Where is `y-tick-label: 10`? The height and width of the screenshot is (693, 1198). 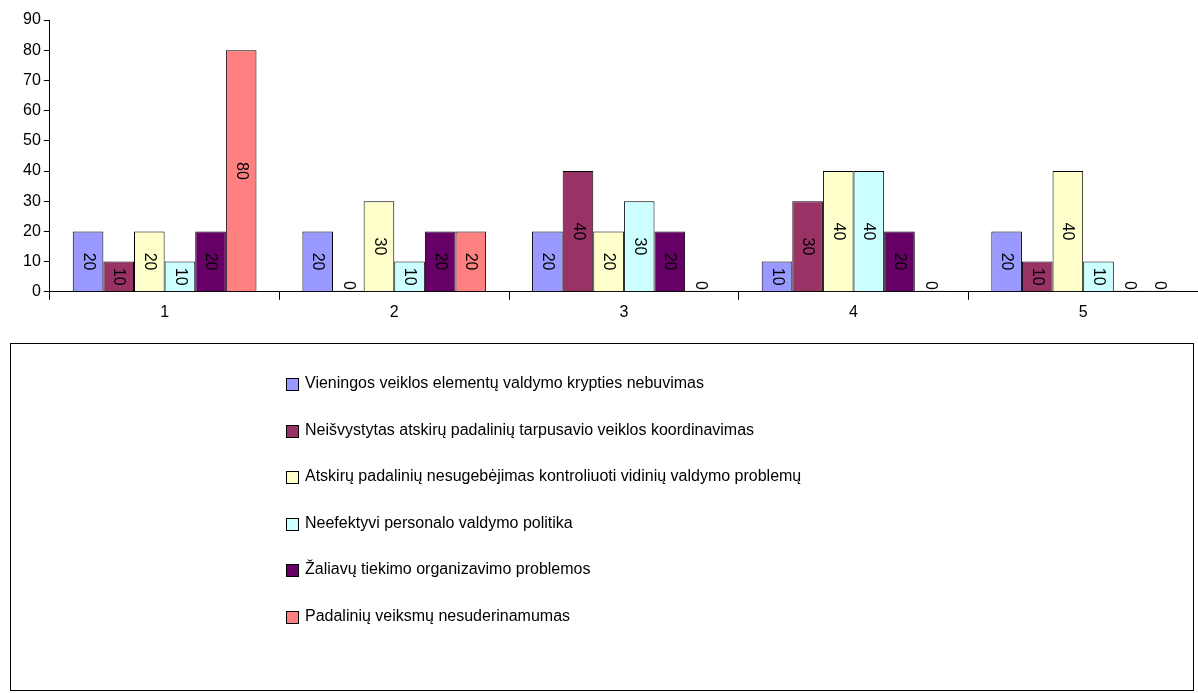 y-tick-label: 10 is located at coordinates (32, 261).